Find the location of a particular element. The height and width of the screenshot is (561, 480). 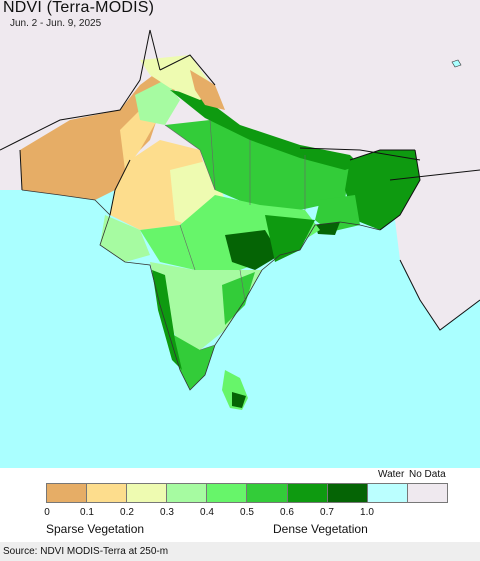

sundarbans is located at coordinates (327, 228).